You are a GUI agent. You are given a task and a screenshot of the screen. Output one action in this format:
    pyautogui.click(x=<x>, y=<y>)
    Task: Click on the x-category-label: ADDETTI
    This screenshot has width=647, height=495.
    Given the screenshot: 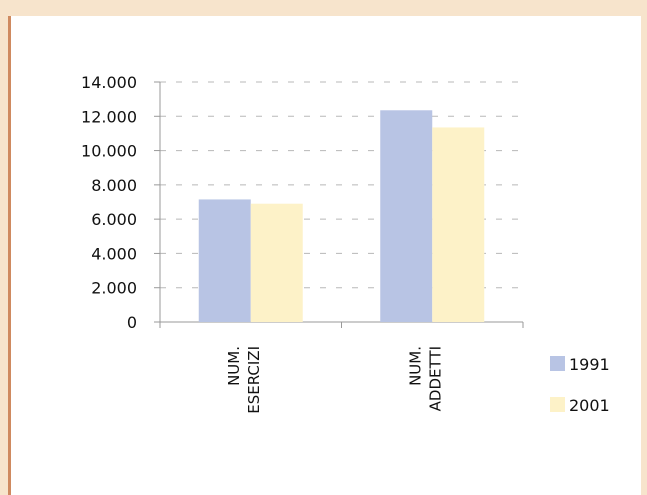 What is the action you would take?
    pyautogui.click(x=435, y=378)
    